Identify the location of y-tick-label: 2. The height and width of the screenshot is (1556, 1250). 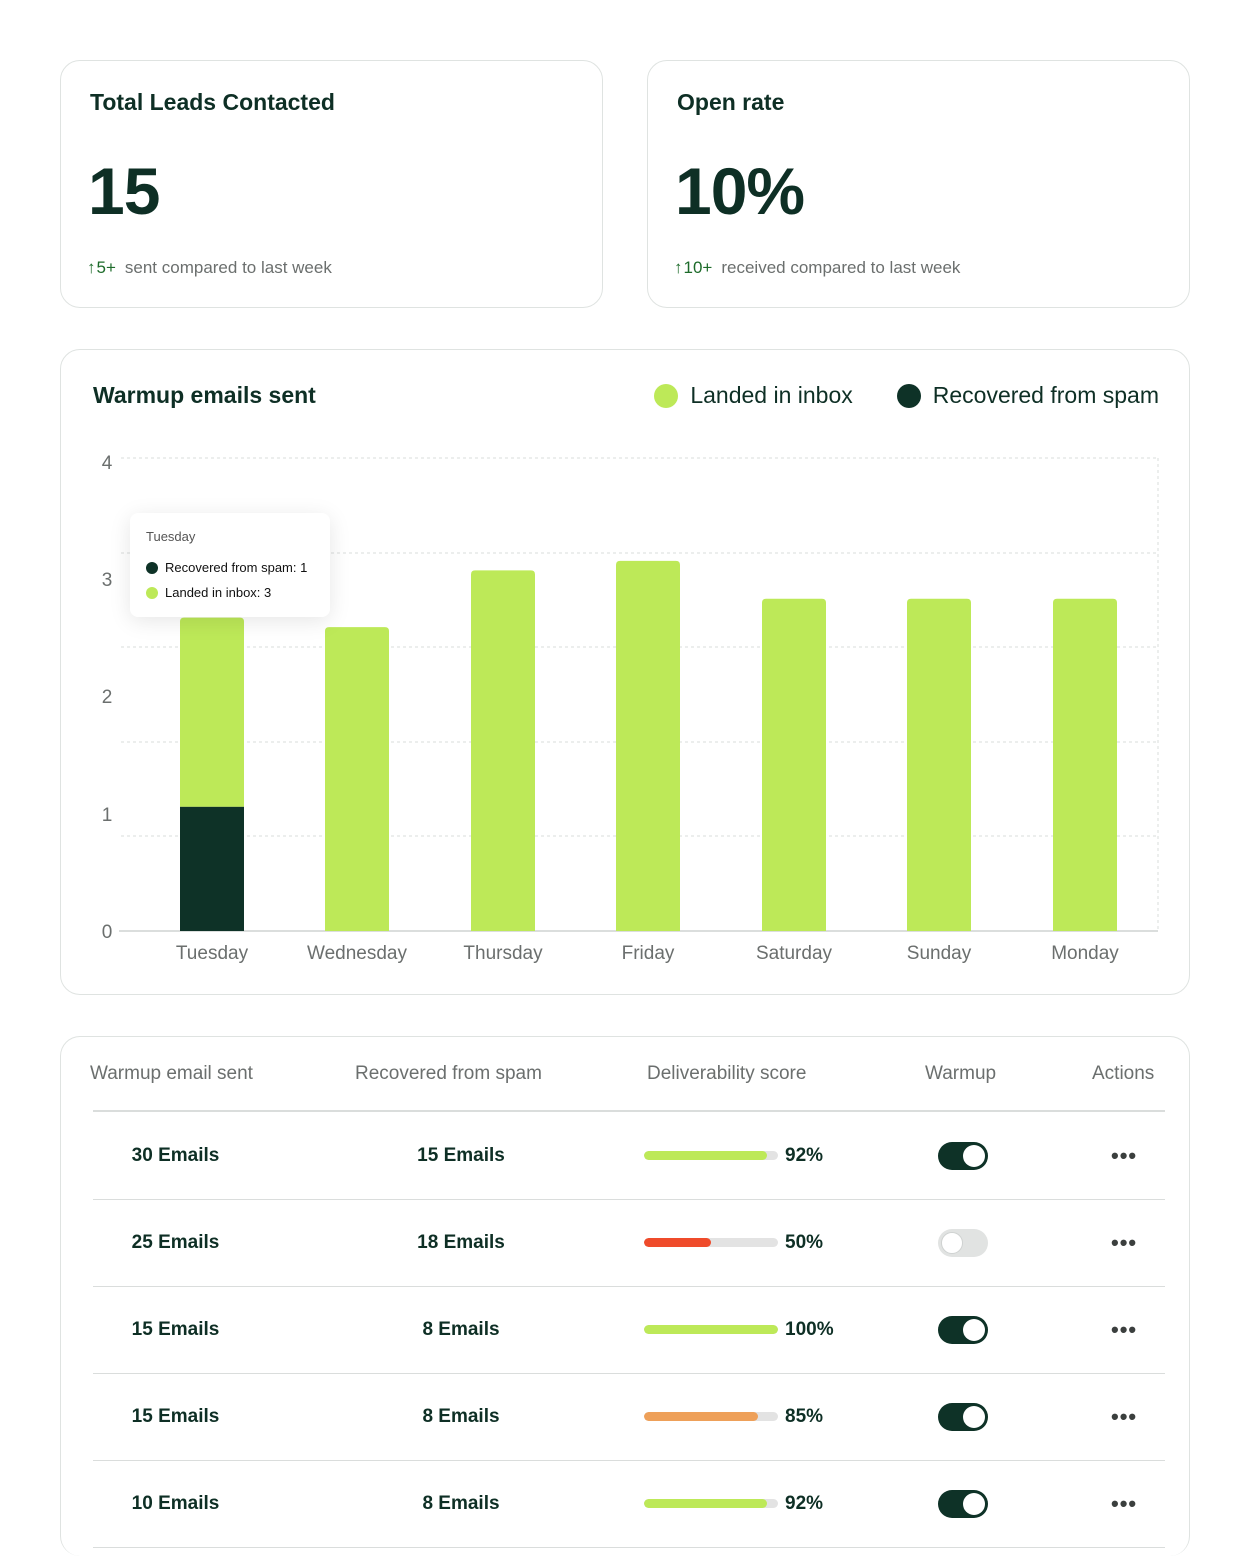
(107, 697).